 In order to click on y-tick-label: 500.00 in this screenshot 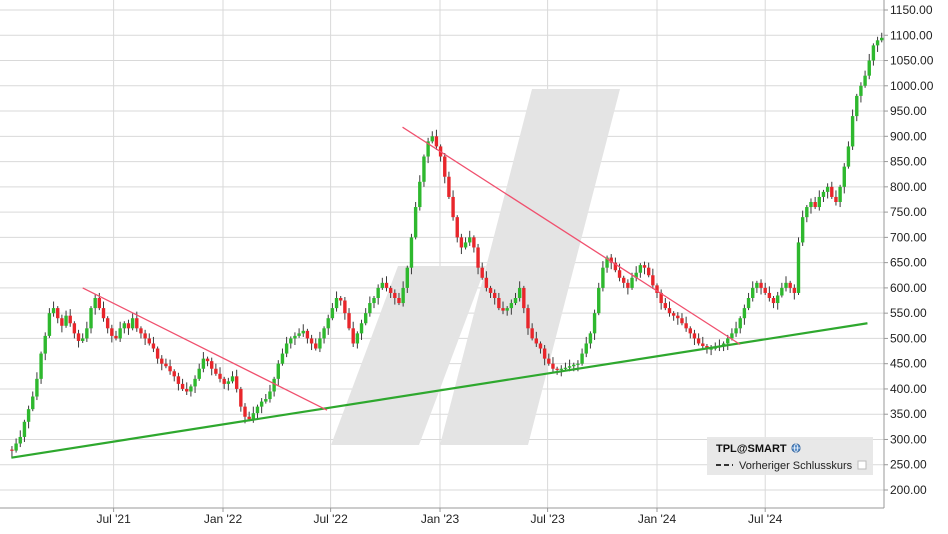, I will do `click(908, 338)`.